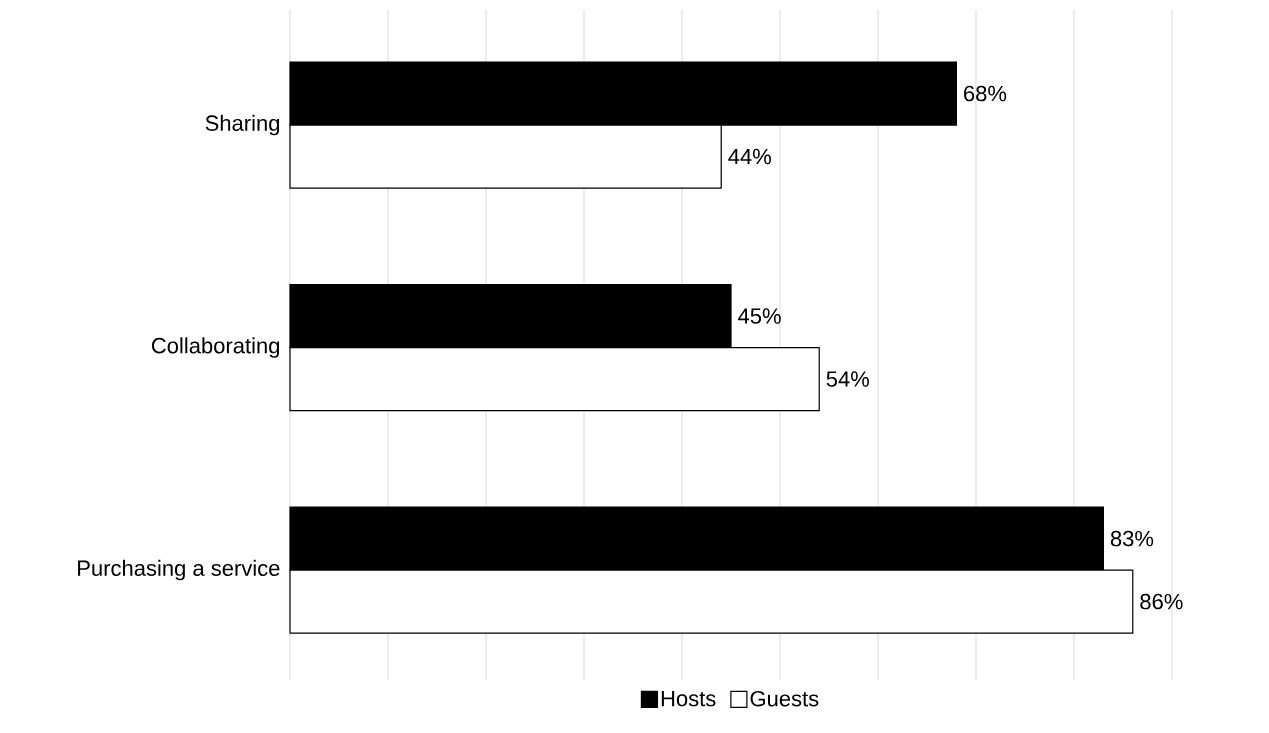  I want to click on y-tick-label: Collaborating, so click(215, 347).